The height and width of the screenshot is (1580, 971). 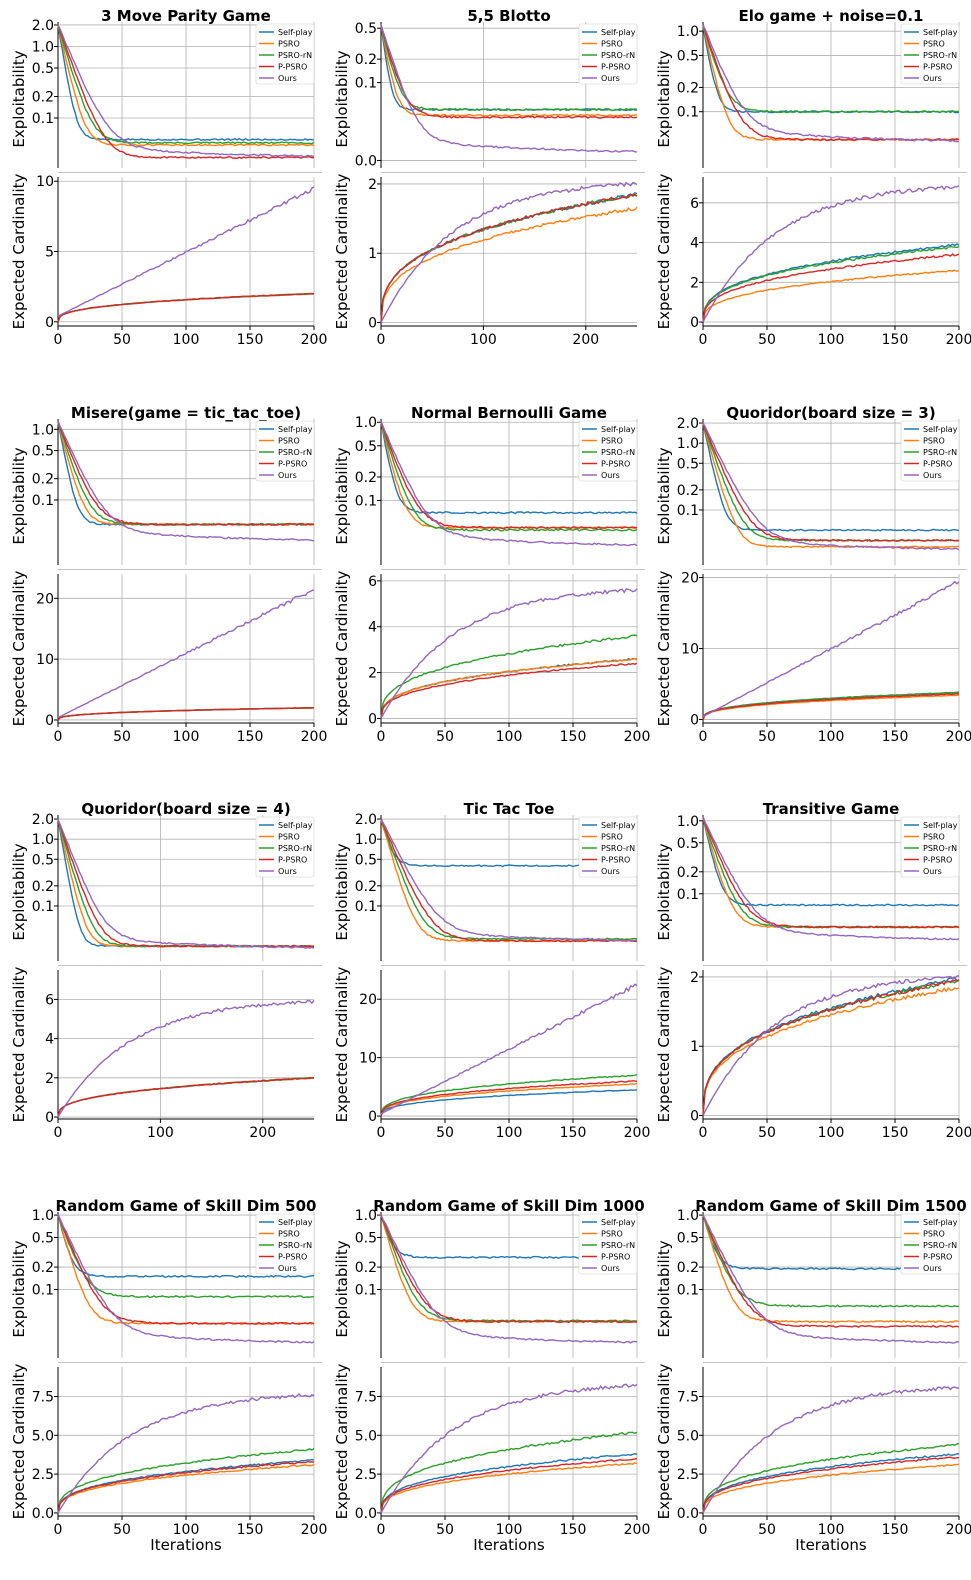 I want to click on x-axis-label: Iterations, so click(x=509, y=1545).